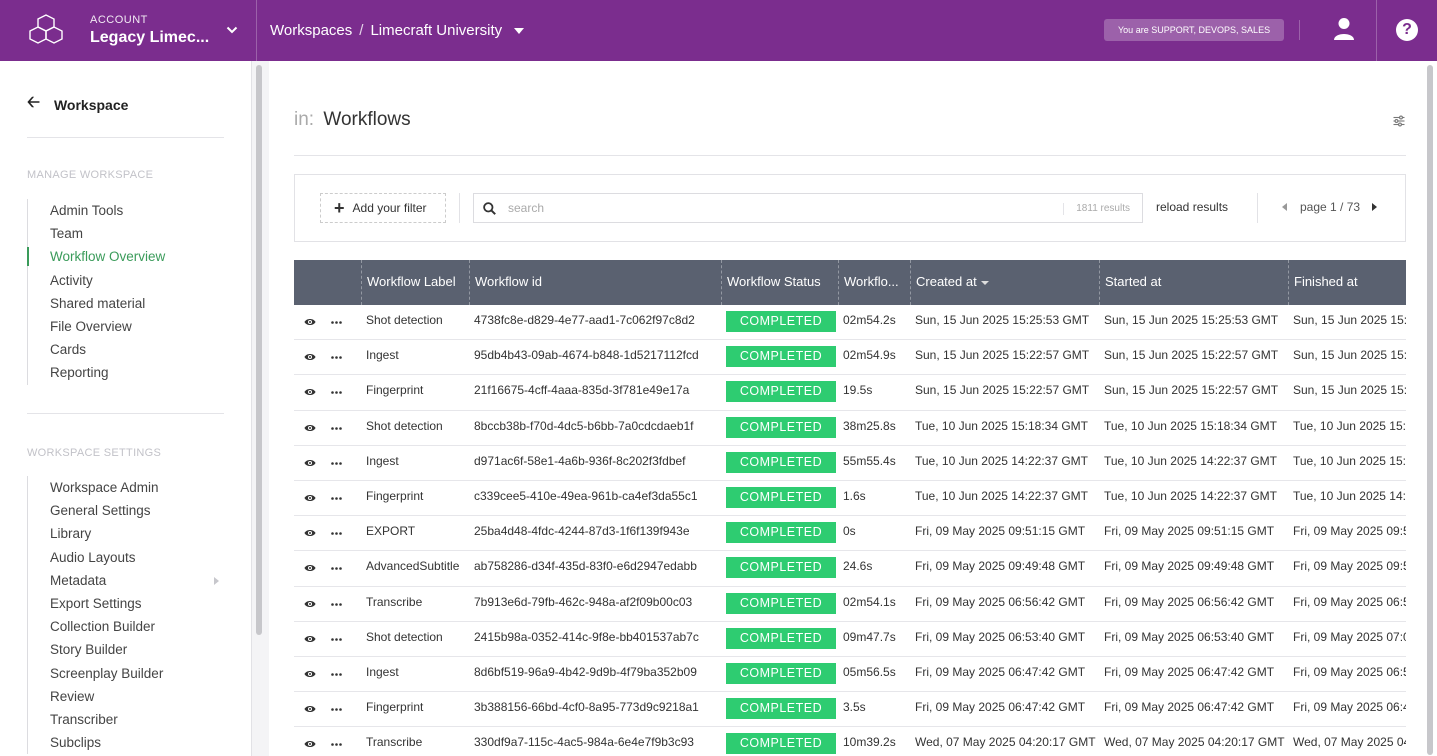  Describe the element at coordinates (89, 650) in the screenshot. I see `sidebar-item-story-builder: Story Builder` at that location.